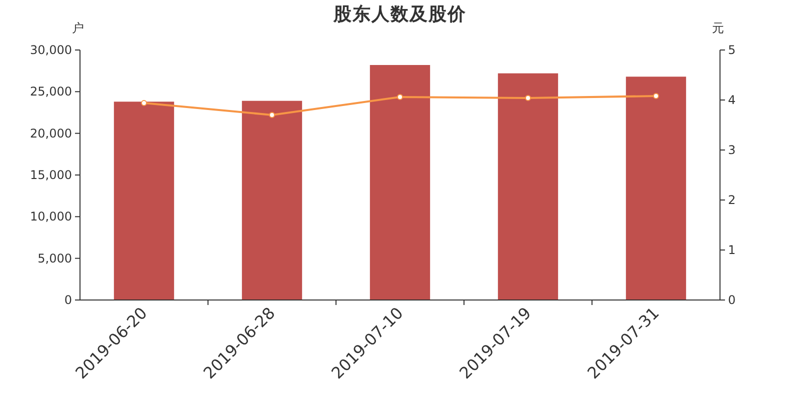 Image resolution: width=800 pixels, height=400 pixels. Describe the element at coordinates (732, 250) in the screenshot. I see `y2-tick-label: 1` at that location.